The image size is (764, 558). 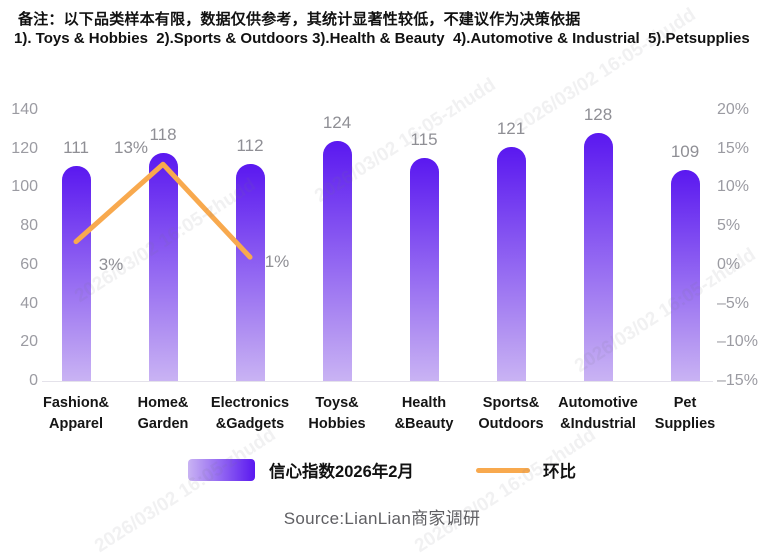 I want to click on category-label: Health &Beauty, so click(x=424, y=413).